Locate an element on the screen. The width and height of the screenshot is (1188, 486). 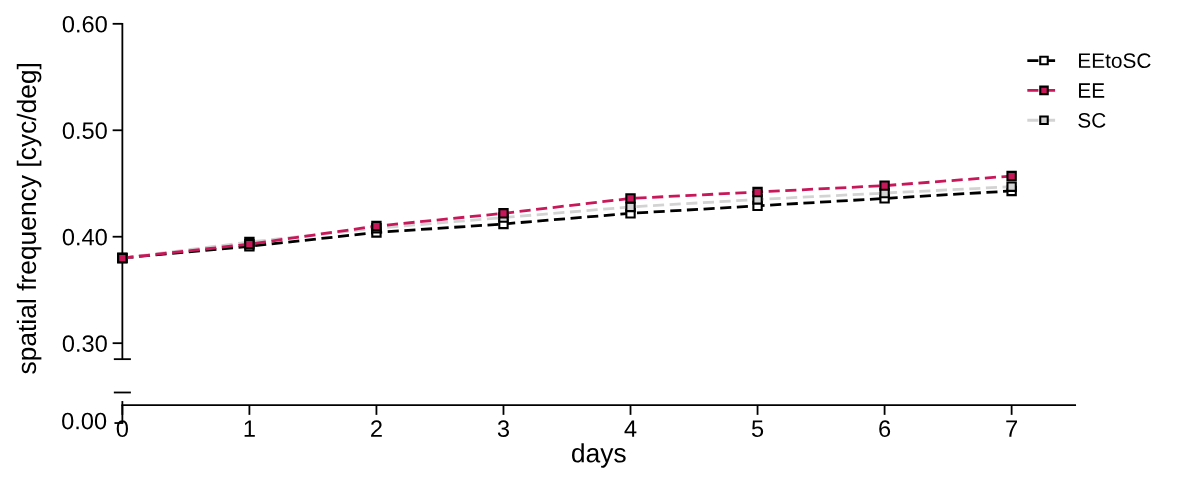
x-tick-label: 1 is located at coordinates (249, 428).